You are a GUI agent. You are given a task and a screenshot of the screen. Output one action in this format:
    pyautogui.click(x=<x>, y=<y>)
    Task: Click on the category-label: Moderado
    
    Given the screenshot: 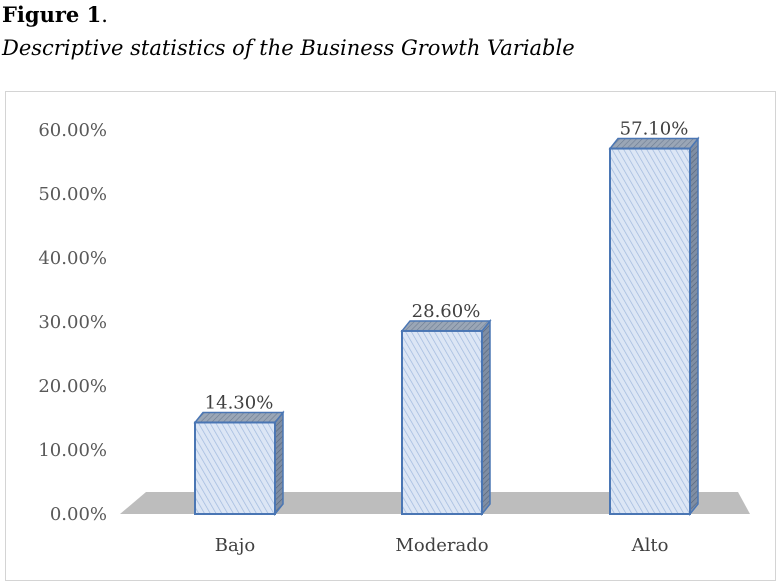 What is the action you would take?
    pyautogui.click(x=441, y=545)
    